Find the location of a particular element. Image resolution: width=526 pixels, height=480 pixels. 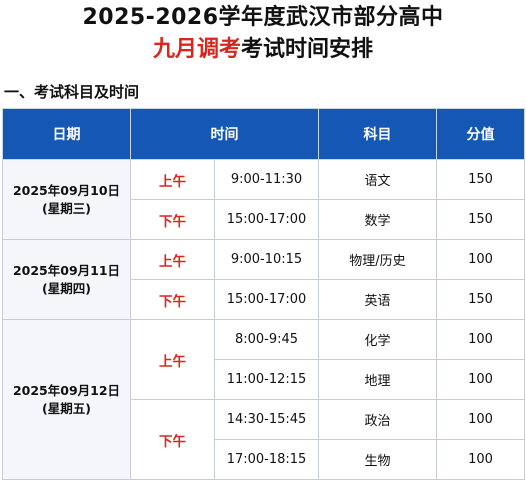

date-cell: 2025年09月10日 (星期三) is located at coordinates (66, 199).